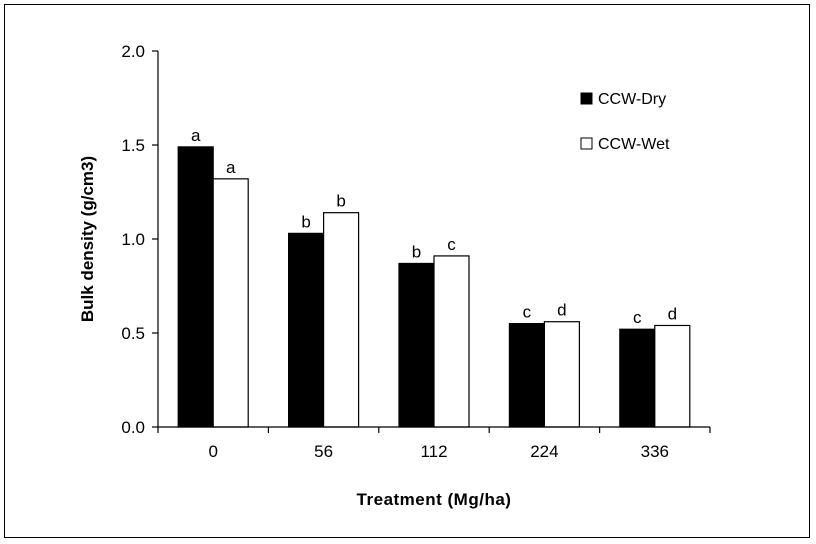 The image size is (816, 544). Describe the element at coordinates (133, 239) in the screenshot. I see `y-tick-label: 1.0` at that location.